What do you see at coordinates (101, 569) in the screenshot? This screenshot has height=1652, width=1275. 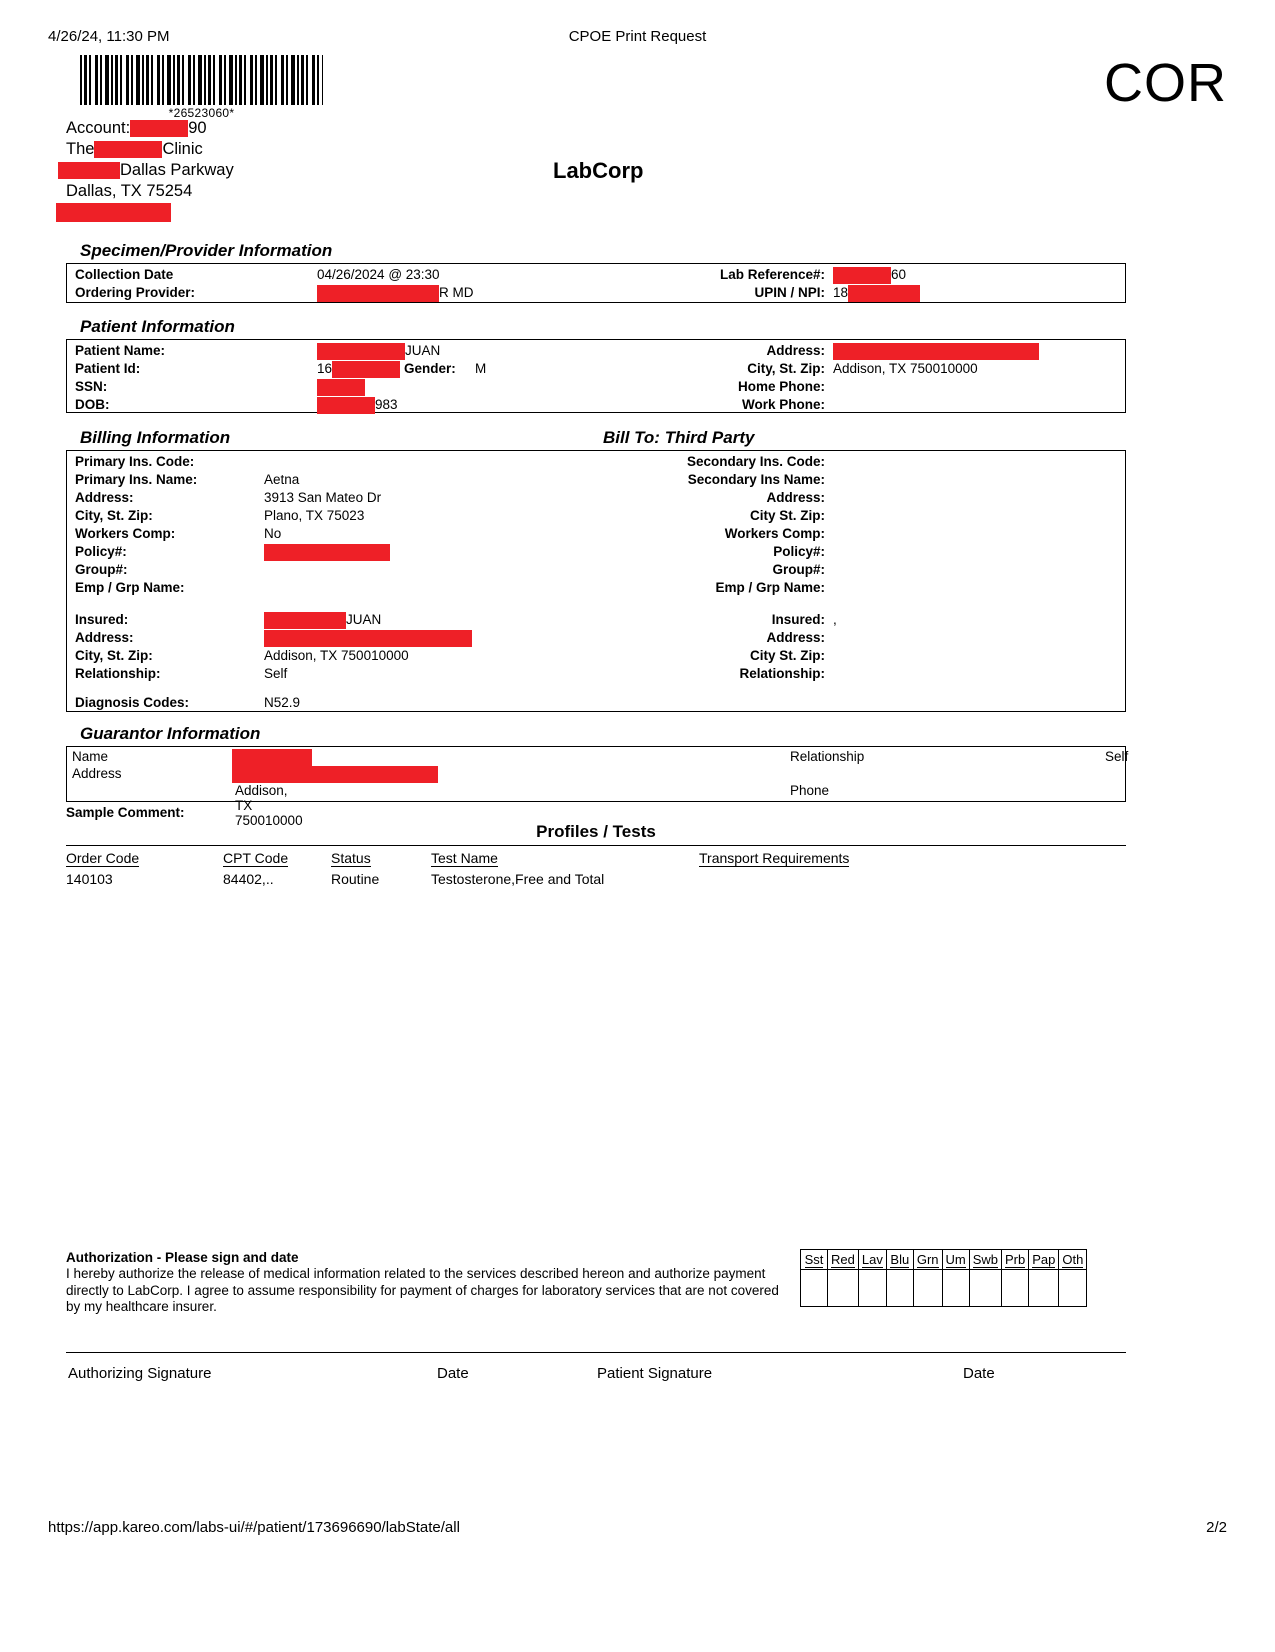 I see `billing-group-label: Group#:` at bounding box center [101, 569].